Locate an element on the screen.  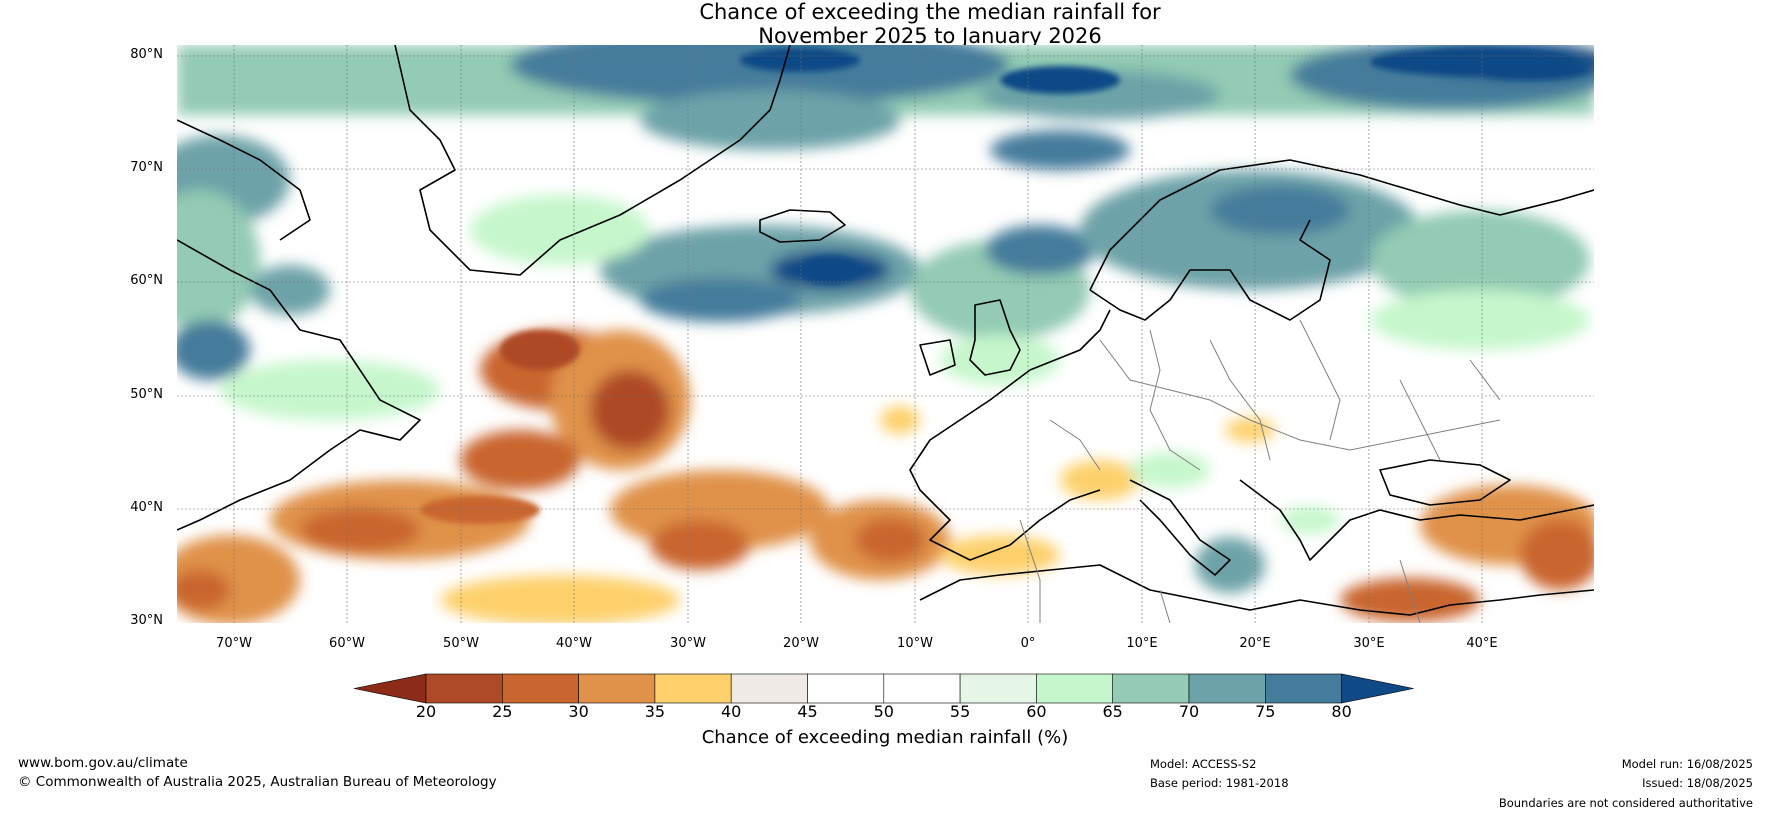
lon-label-70w: 70°W is located at coordinates (234, 643).